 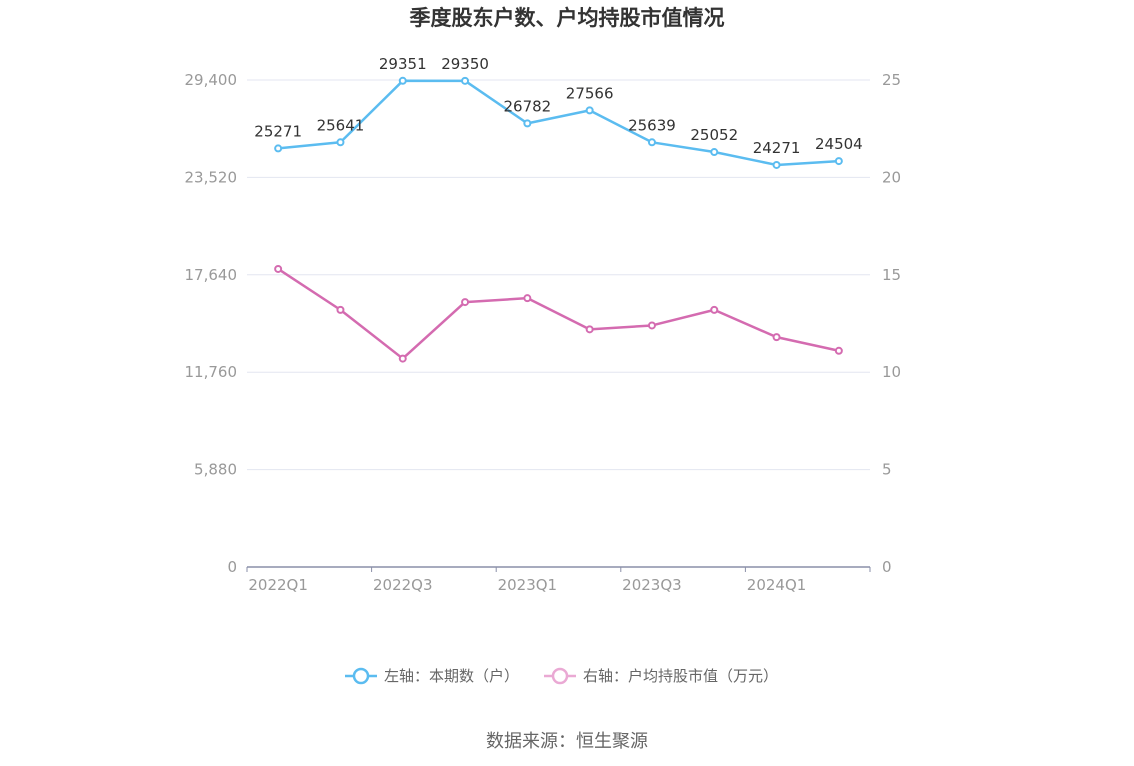 What do you see at coordinates (567, 741) in the screenshot?
I see `source-note: 数据来源：恒生聚源` at bounding box center [567, 741].